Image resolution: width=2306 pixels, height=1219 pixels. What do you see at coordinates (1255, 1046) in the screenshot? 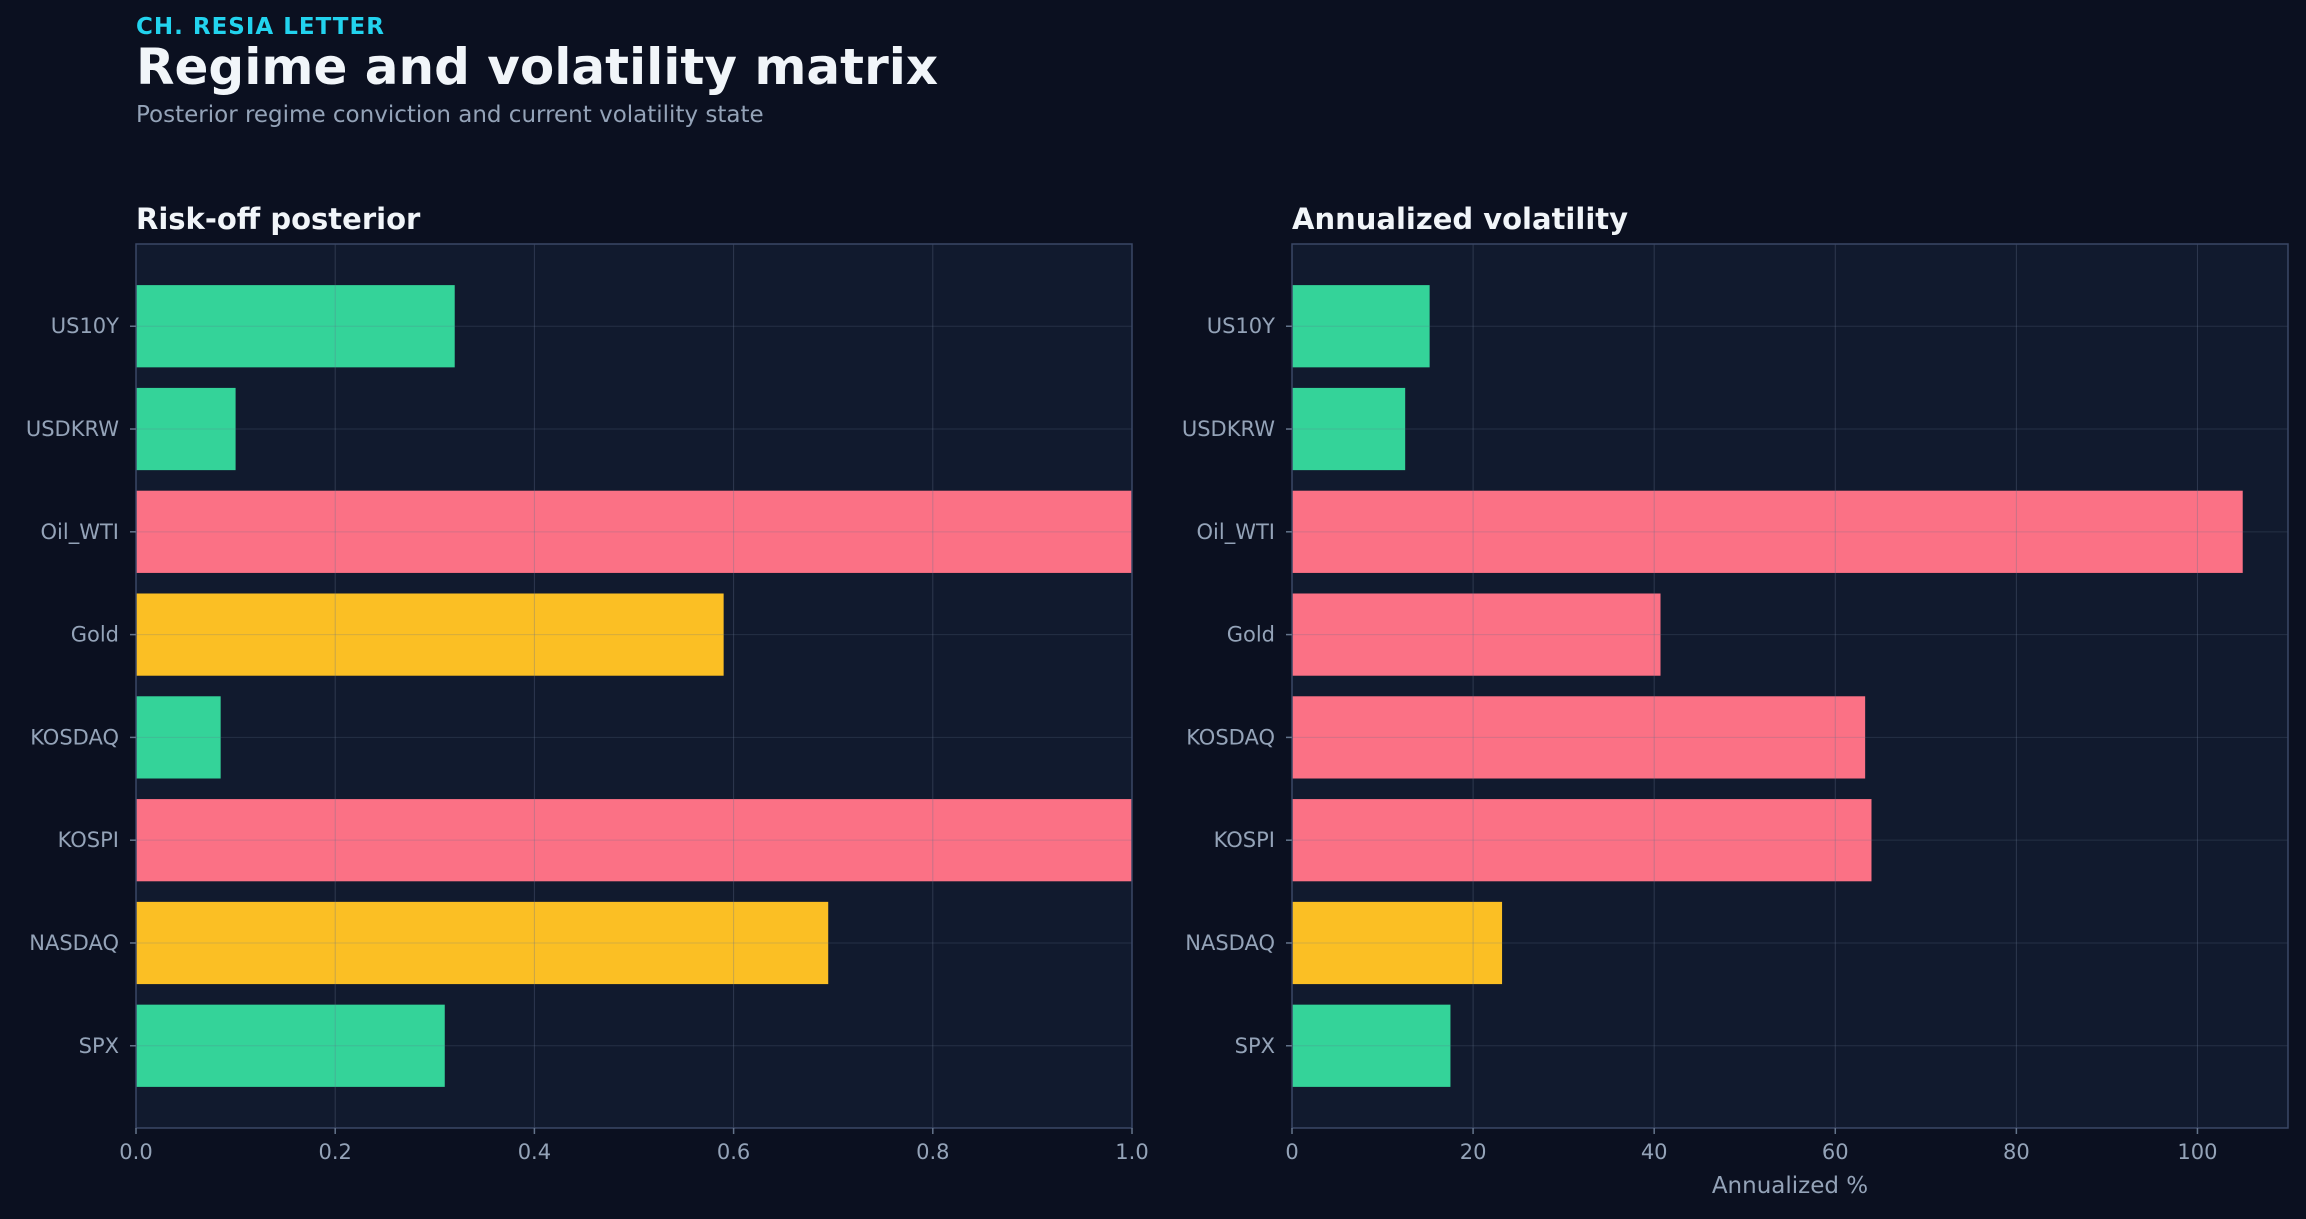
I see `right-y-tick-label: SPX` at bounding box center [1255, 1046].